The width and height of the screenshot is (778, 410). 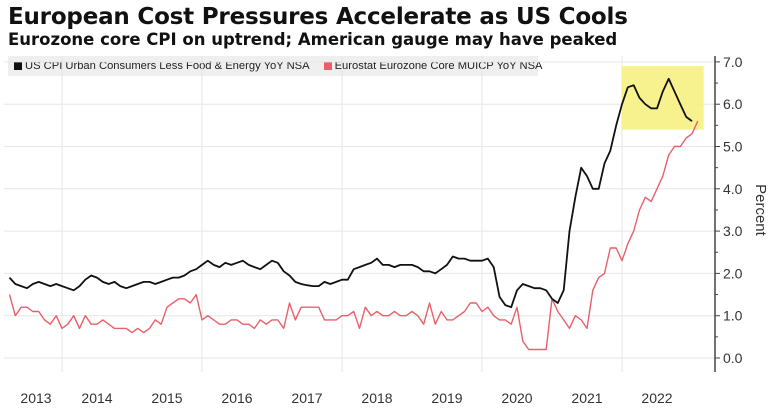 I want to click on y-tick-label: 0.0, so click(x=733, y=358).